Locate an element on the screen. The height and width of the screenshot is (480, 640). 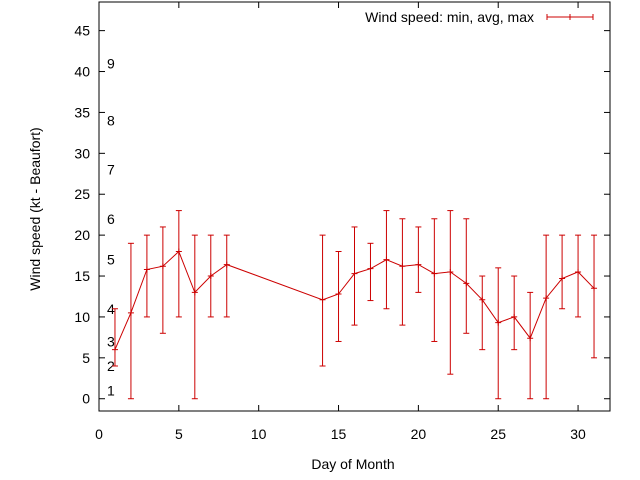
beaufort-labels: 1 2 3 4 5 6 7 8 9 is located at coordinates (111, 226).